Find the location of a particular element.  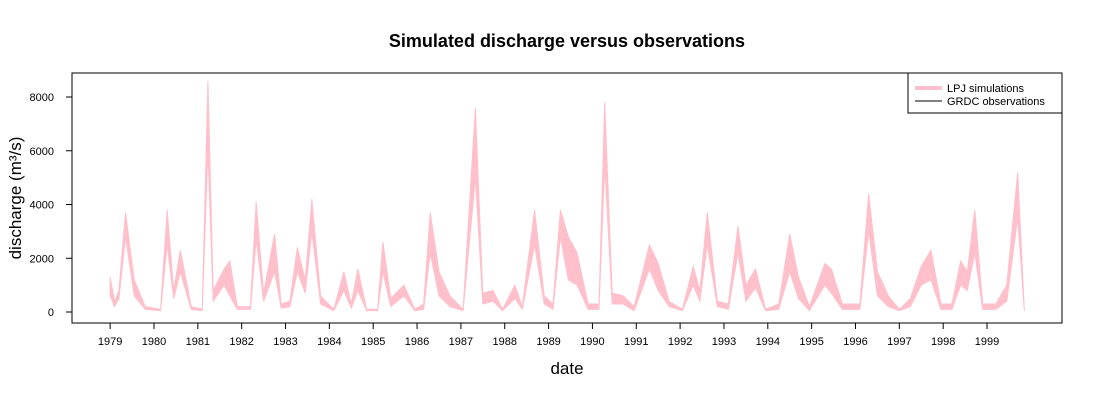

x-tick-label: 1998 is located at coordinates (943, 342).